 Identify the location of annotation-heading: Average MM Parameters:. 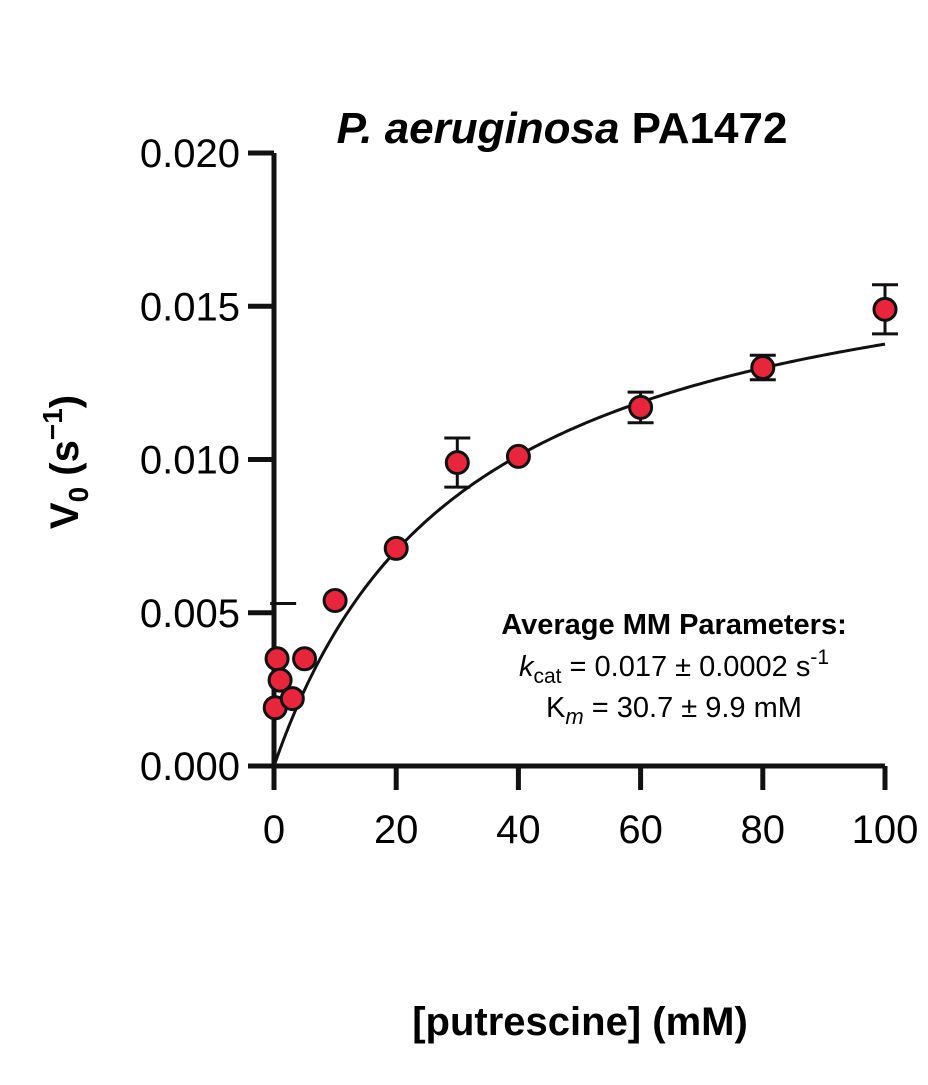
(673, 625).